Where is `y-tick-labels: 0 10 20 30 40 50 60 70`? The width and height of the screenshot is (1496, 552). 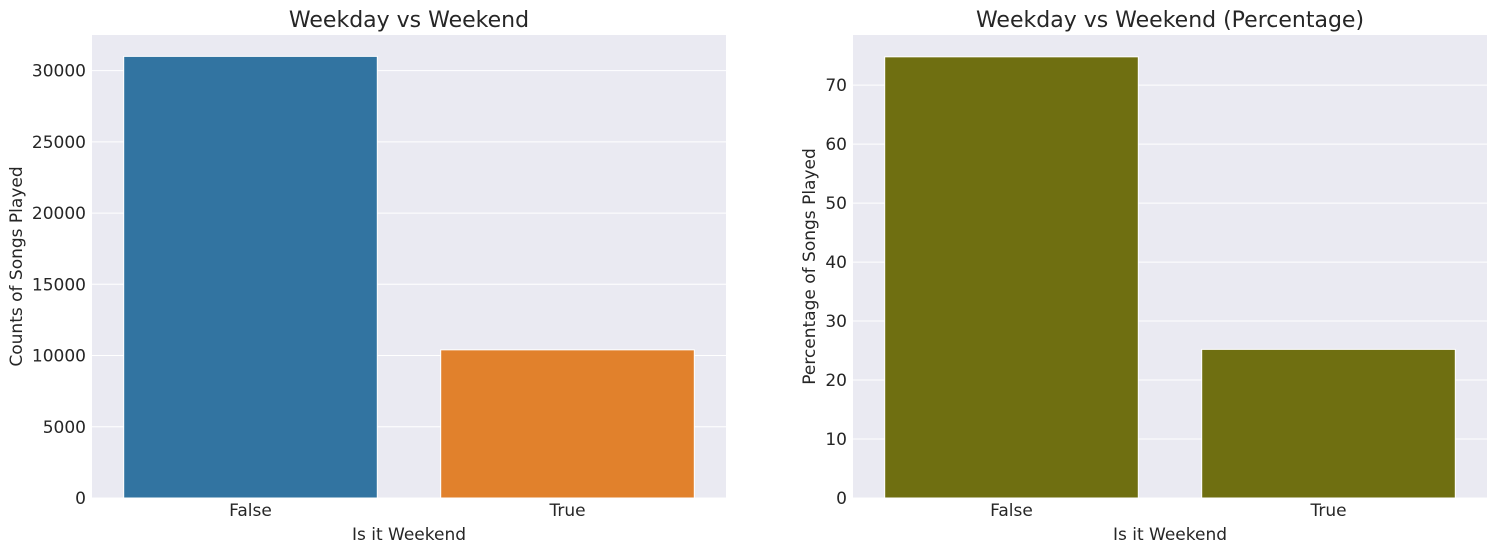 y-tick-labels: 0 10 20 30 40 50 60 70 is located at coordinates (836, 292).